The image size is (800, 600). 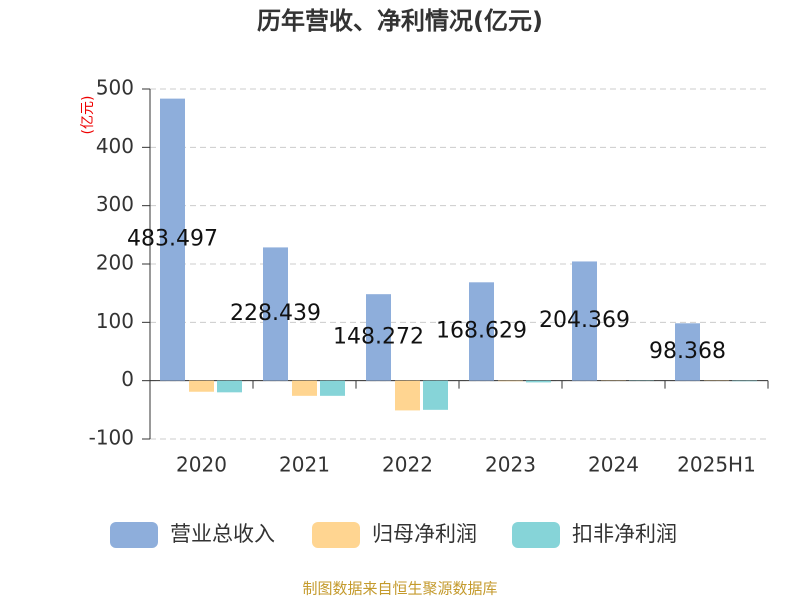 I want to click on data-label: 483.497, so click(x=172, y=239).